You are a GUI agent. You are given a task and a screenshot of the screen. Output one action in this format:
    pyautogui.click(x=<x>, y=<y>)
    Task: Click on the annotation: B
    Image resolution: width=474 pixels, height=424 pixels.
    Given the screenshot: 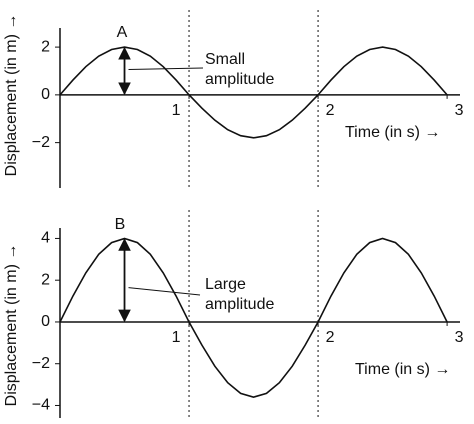 What is the action you would take?
    pyautogui.click(x=120, y=224)
    